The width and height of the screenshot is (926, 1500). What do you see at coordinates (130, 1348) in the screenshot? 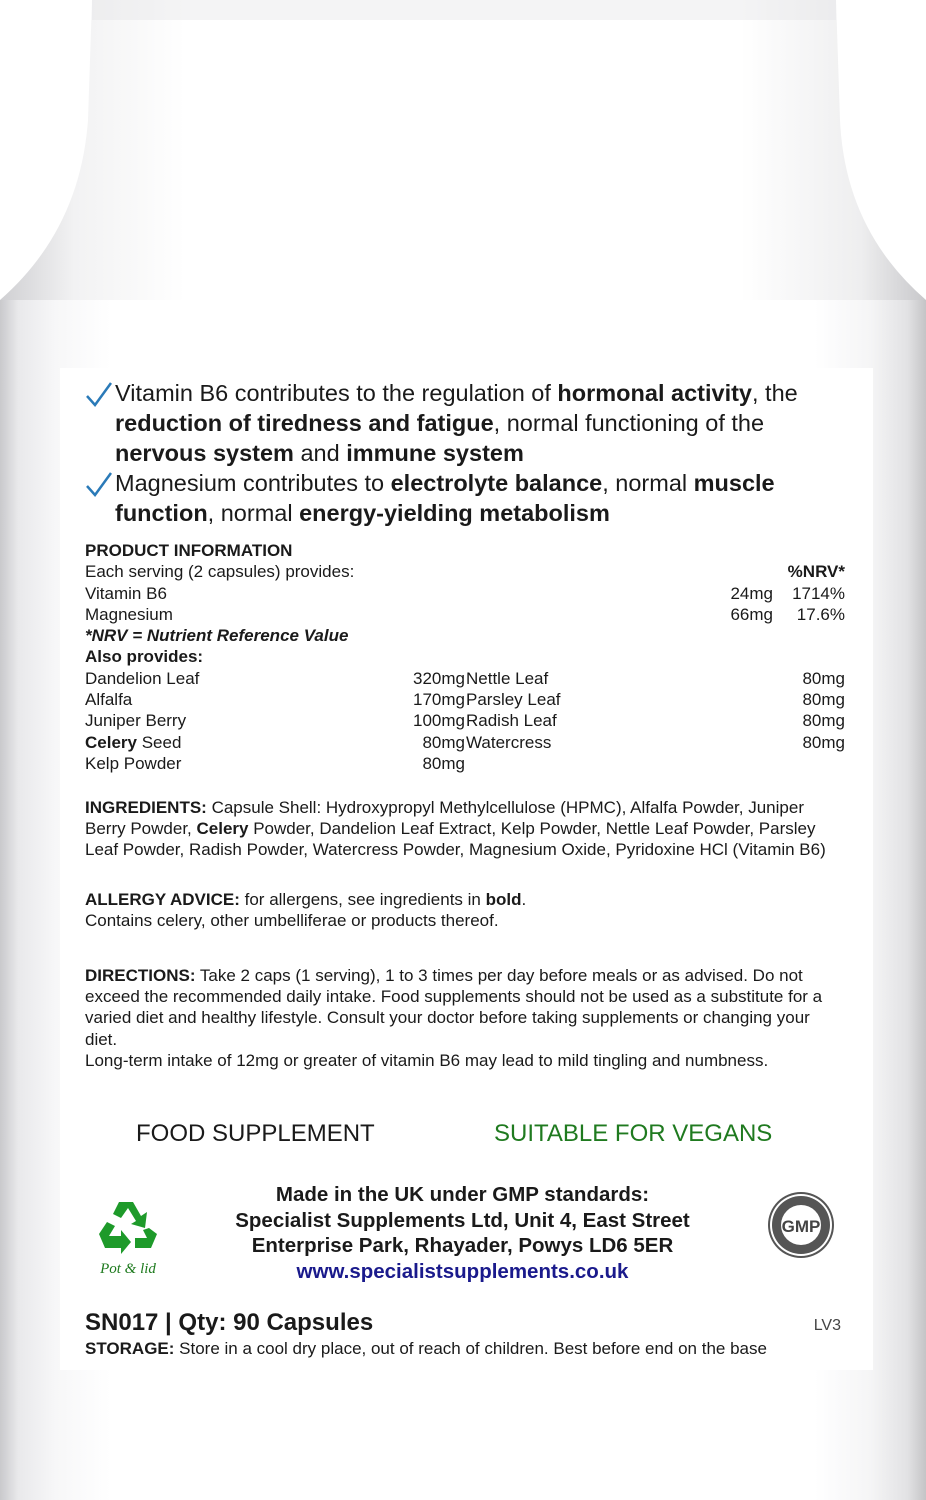
I see `bold-text-segment: STORAGE:` at bounding box center [130, 1348].